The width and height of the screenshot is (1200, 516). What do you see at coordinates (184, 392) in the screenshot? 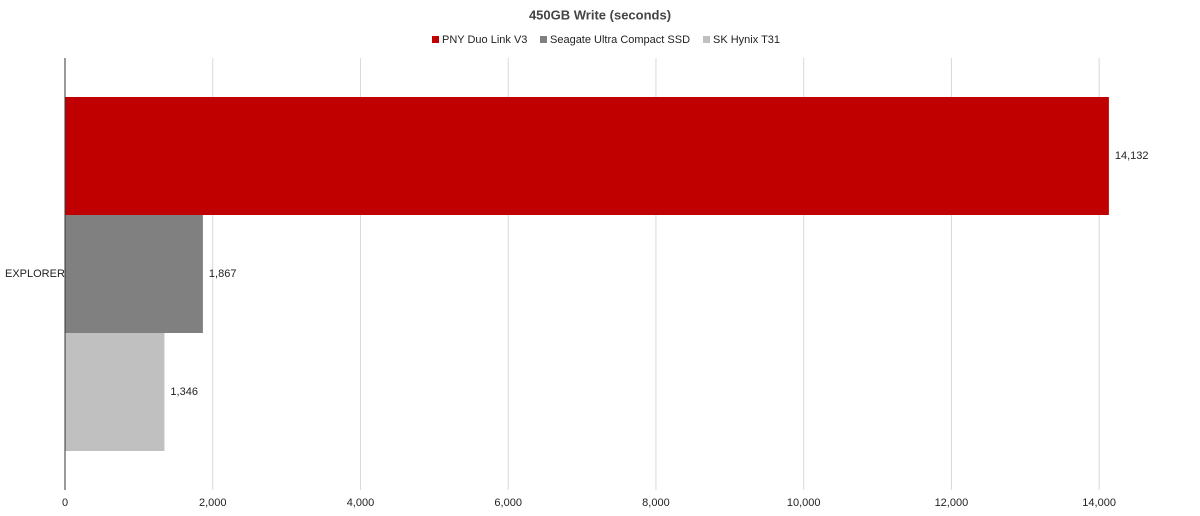
I see `data-label: 1,346` at bounding box center [184, 392].